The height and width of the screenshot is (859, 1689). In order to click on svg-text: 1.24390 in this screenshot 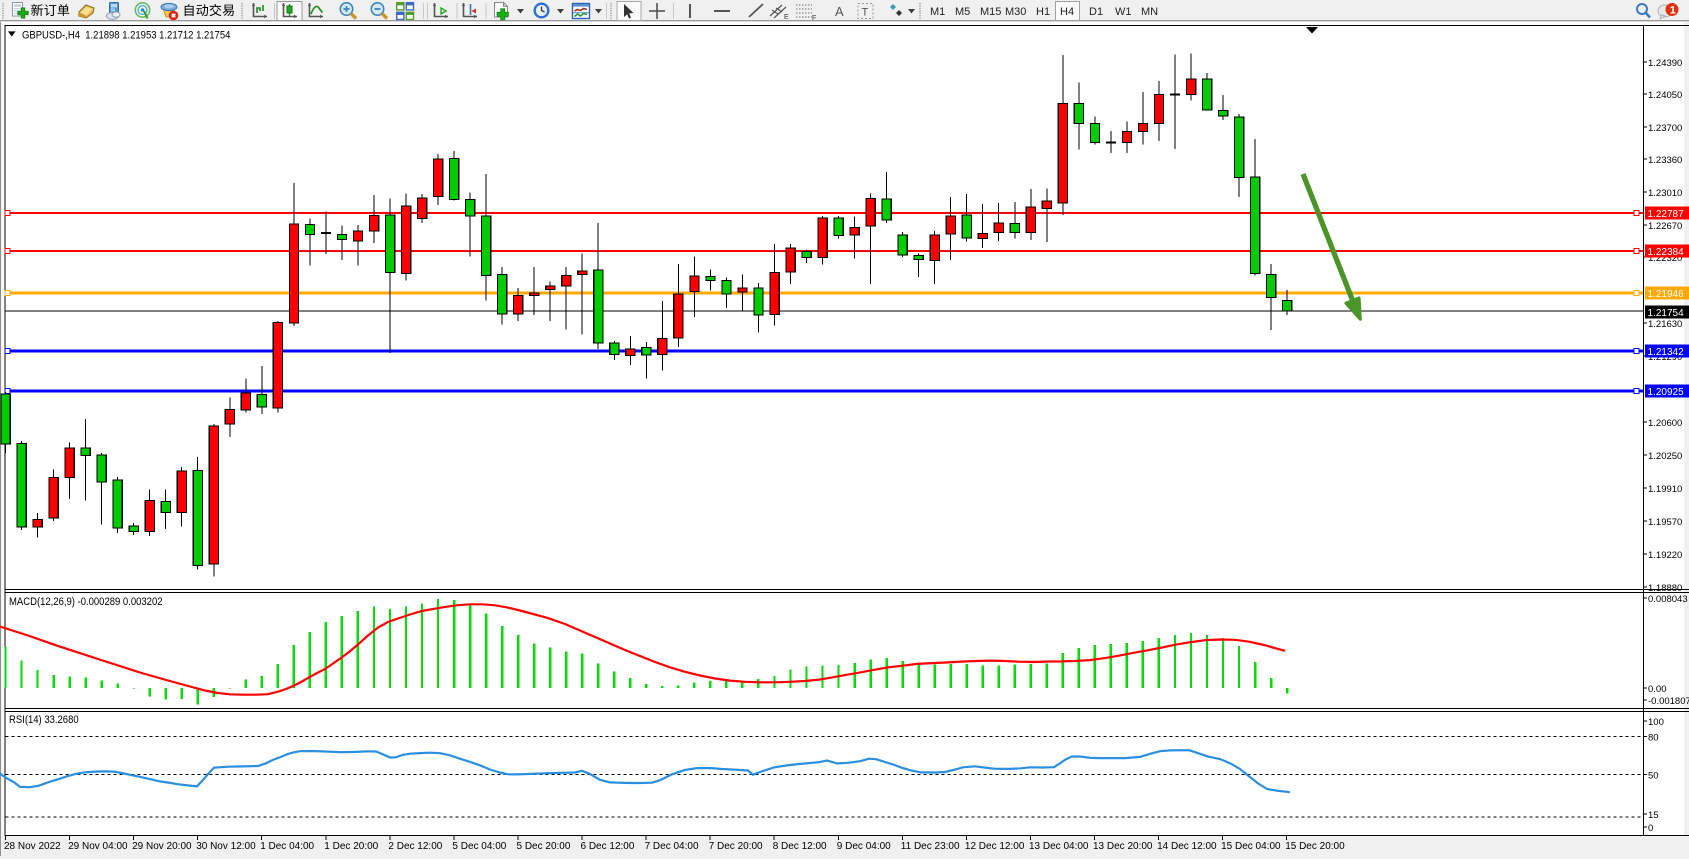, I will do `click(1665, 63)`.